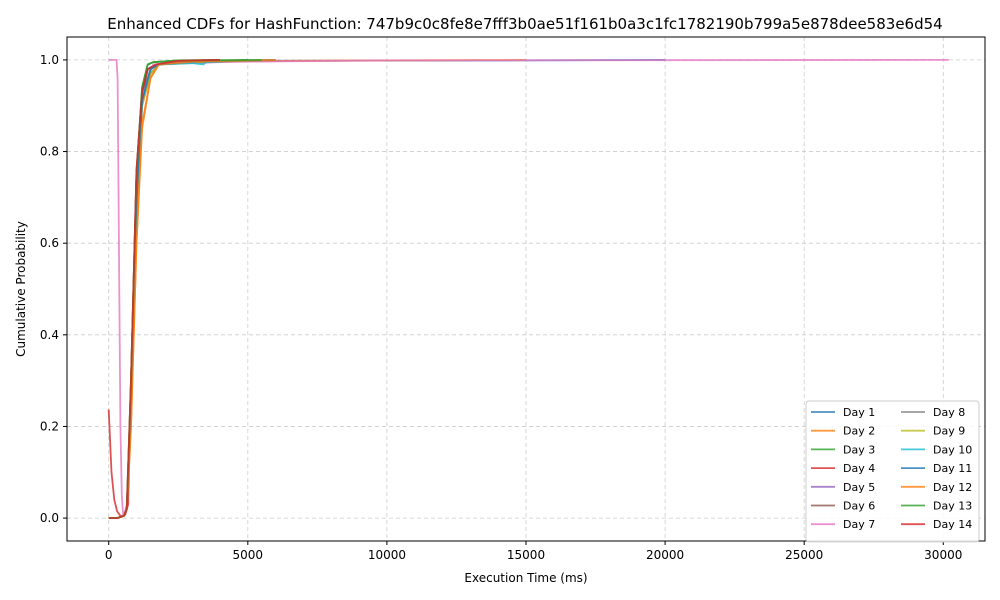 The height and width of the screenshot is (600, 1000). What do you see at coordinates (859, 431) in the screenshot?
I see `legend-entry-label: Day 2` at bounding box center [859, 431].